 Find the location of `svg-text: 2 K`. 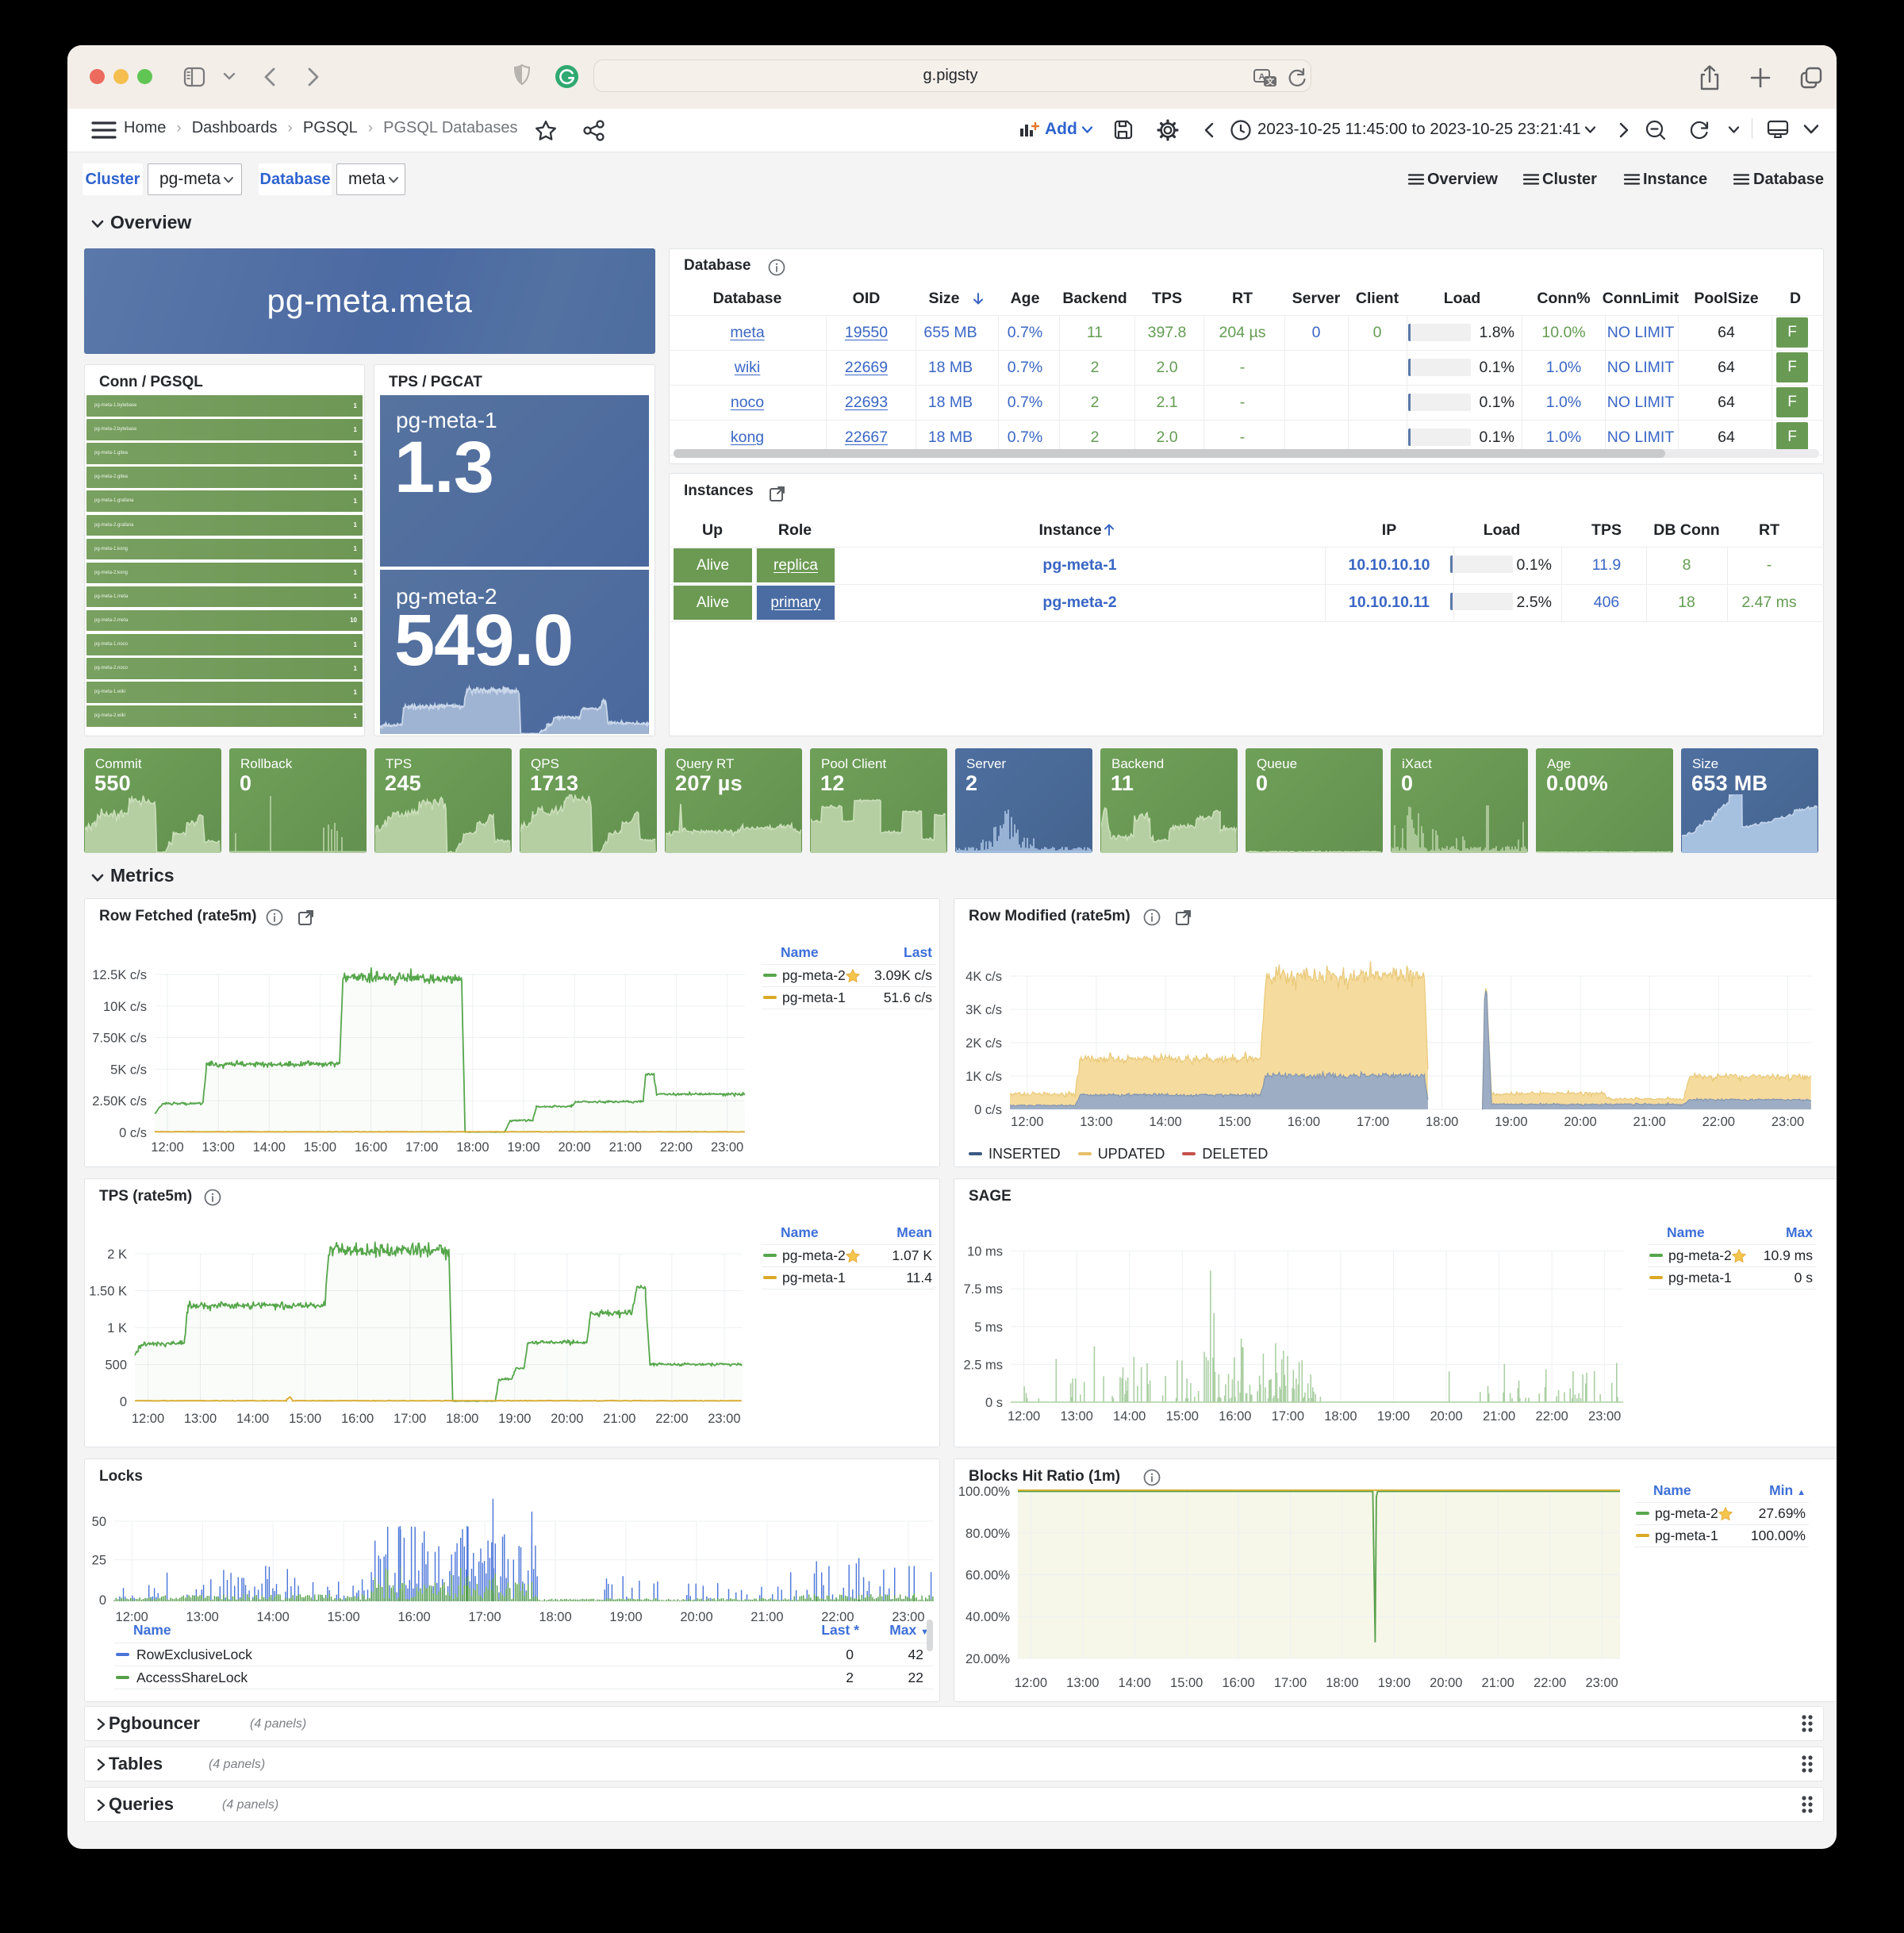

svg-text: 2 K is located at coordinates (117, 1254).